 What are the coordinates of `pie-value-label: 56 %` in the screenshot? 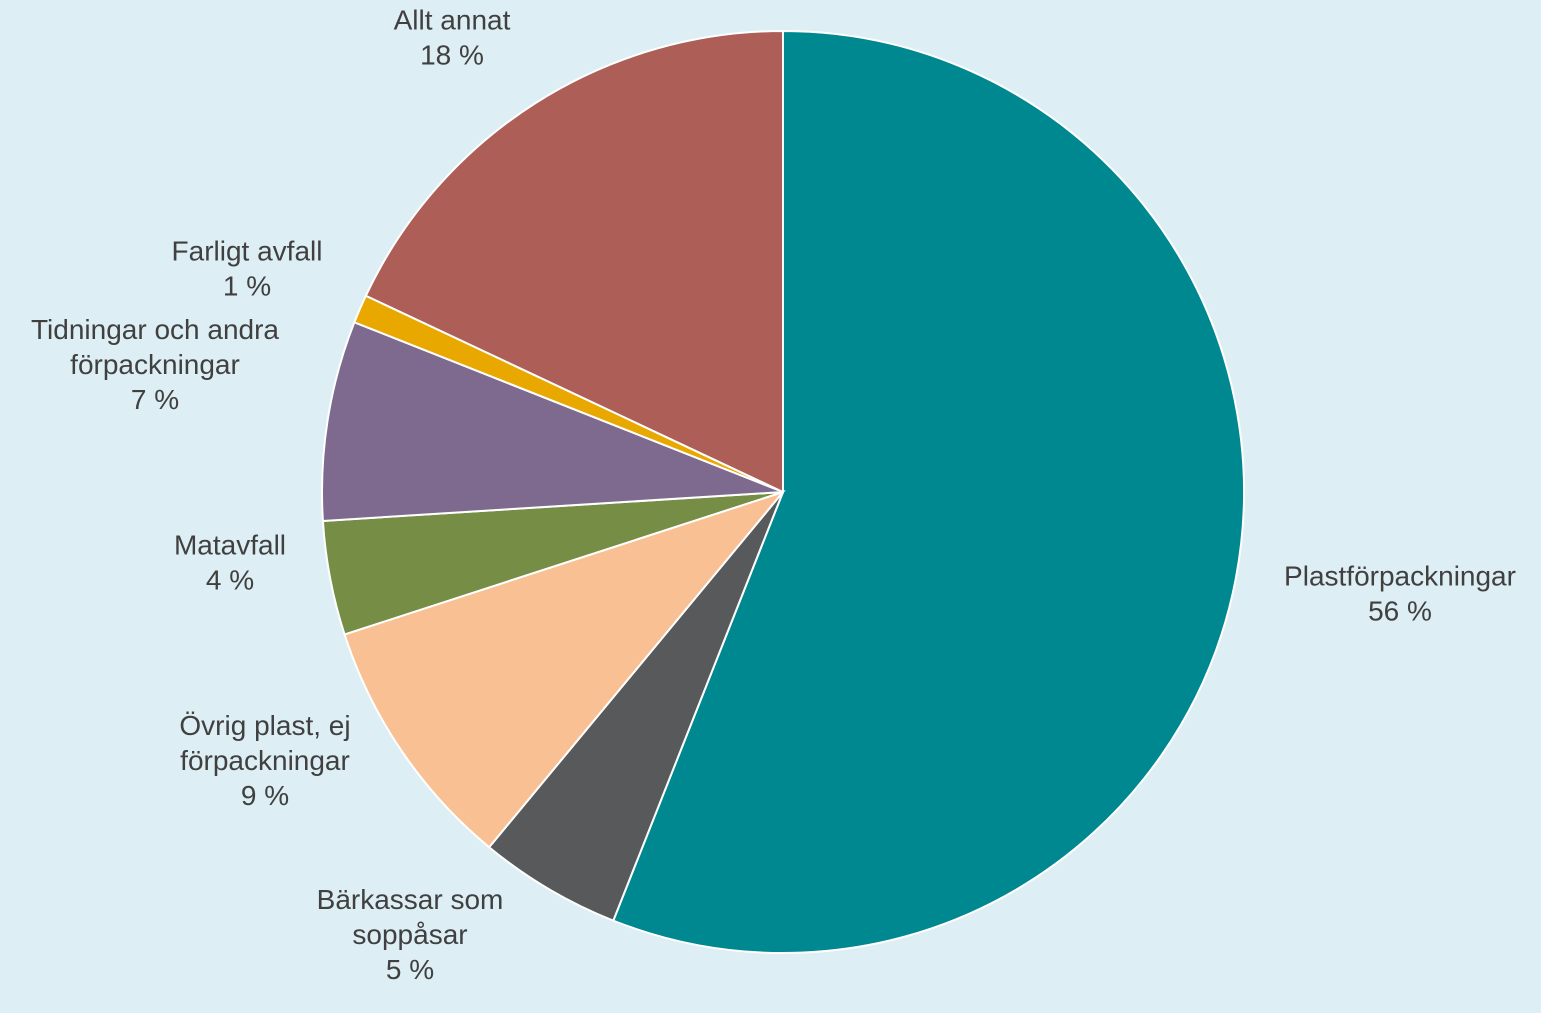 It's located at (1400, 611).